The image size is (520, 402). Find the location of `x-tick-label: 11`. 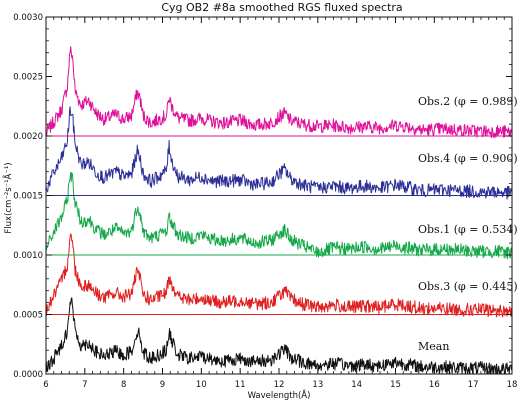

x-tick-label: 11 is located at coordinates (240, 385).